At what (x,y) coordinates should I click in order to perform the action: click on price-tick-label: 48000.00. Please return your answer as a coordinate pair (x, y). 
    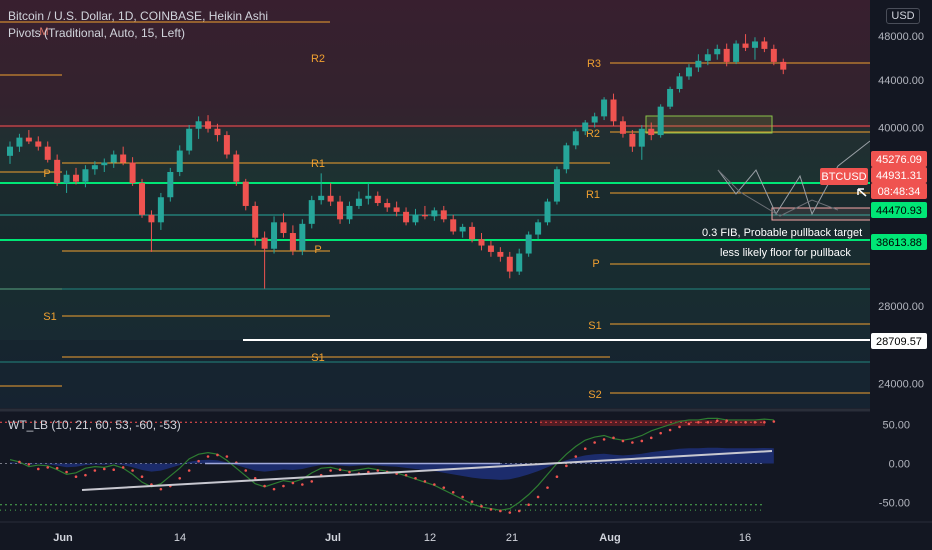
    Looking at the image, I should click on (901, 37).